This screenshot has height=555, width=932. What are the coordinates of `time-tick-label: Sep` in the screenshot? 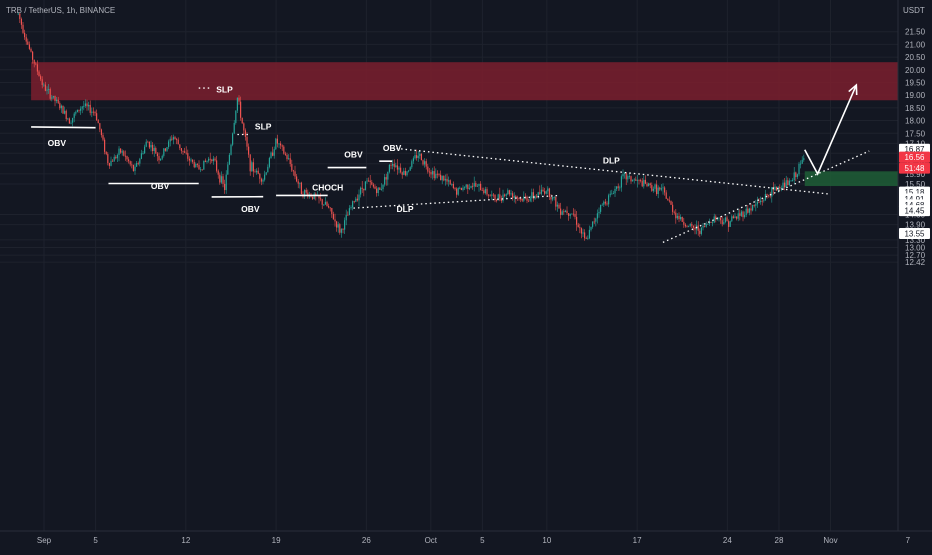 It's located at (44, 540).